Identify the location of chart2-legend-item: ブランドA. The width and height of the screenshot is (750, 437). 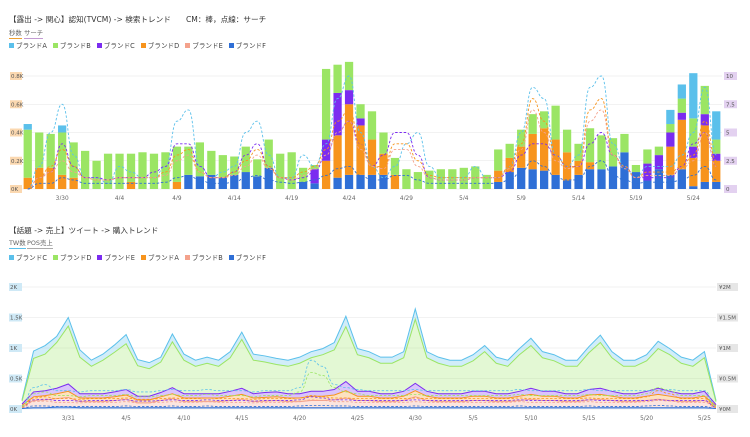
(159, 257).